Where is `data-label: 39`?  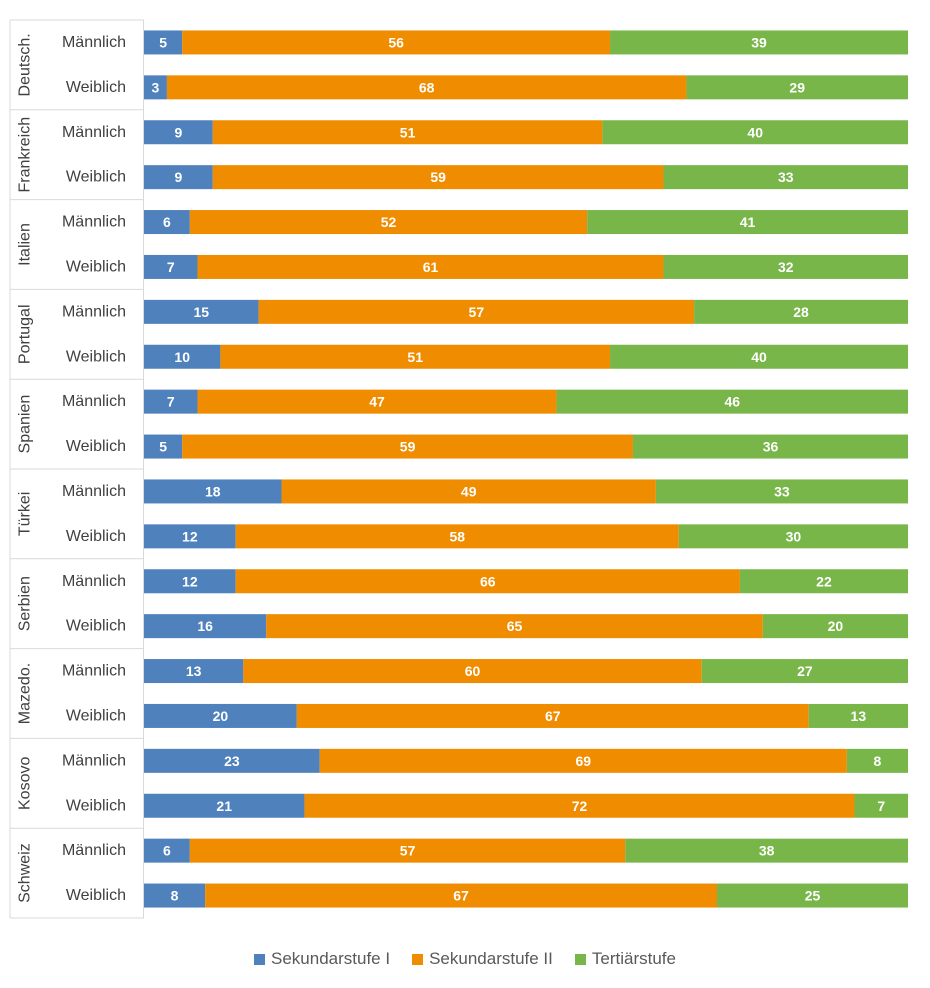
data-label: 39 is located at coordinates (759, 42).